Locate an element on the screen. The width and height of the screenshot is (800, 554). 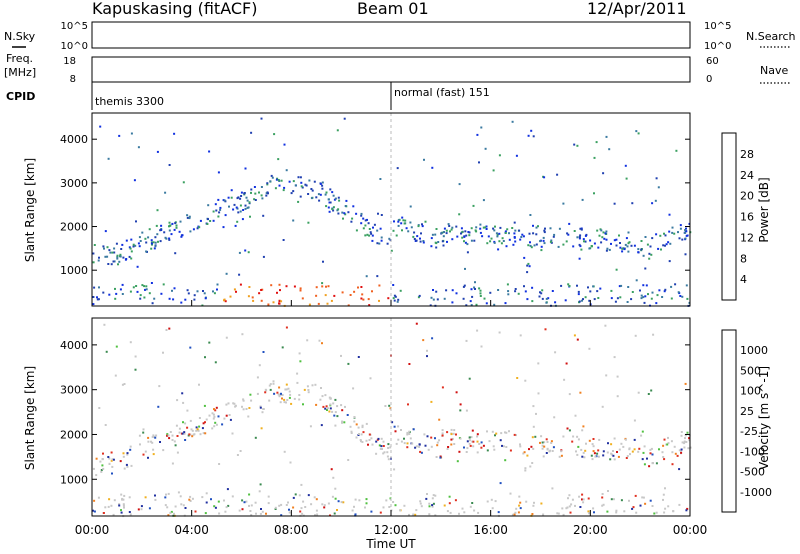
colorbar-tick-label: 12 is located at coordinates (747, 237).